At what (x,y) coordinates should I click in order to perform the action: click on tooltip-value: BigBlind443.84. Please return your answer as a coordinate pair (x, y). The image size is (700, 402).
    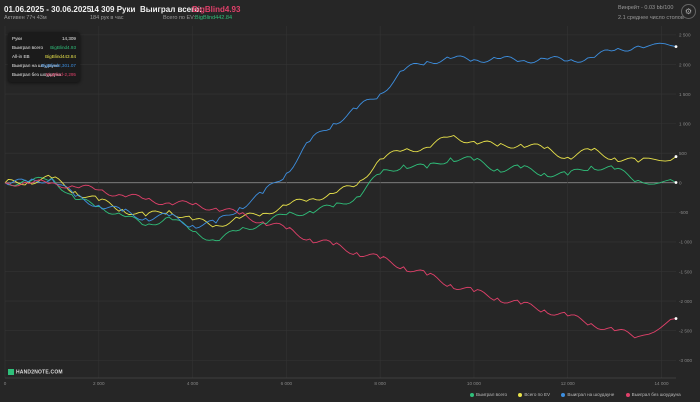
    Looking at the image, I should click on (60, 56).